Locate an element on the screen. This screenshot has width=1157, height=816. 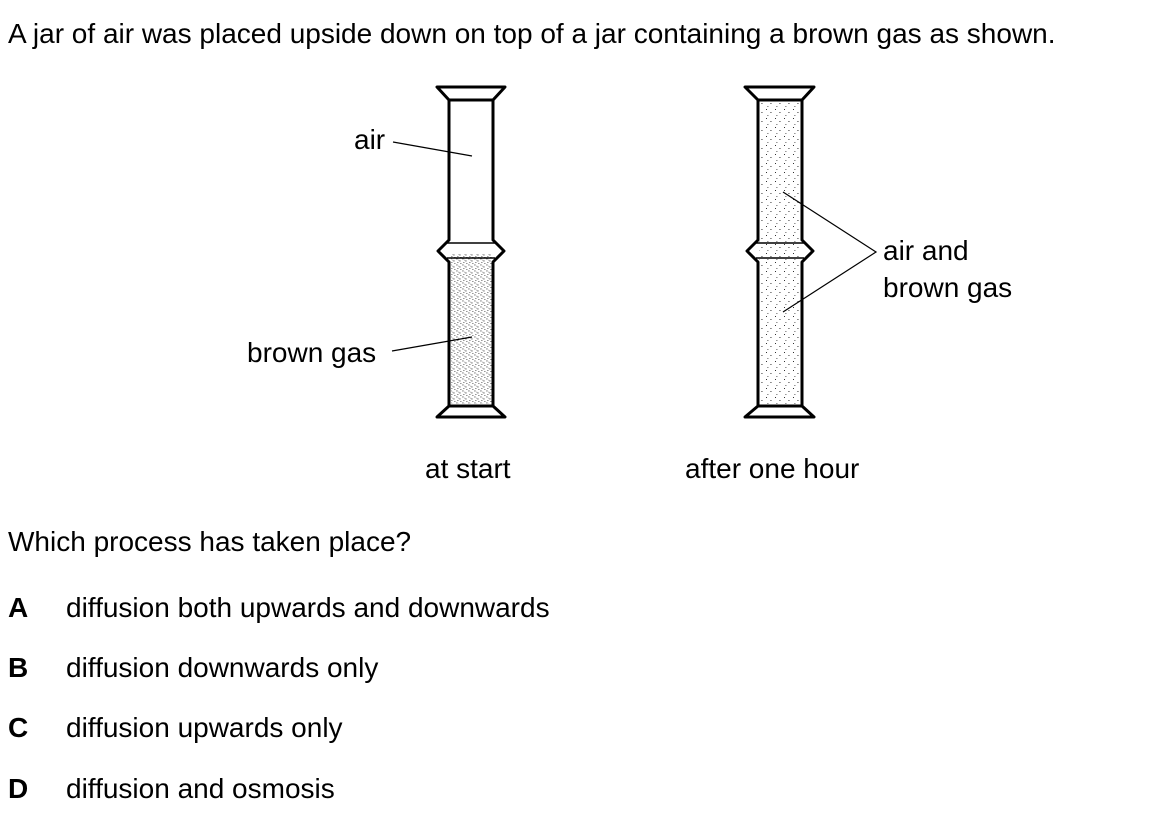
brown-gas-leader-line is located at coordinates (432, 344).